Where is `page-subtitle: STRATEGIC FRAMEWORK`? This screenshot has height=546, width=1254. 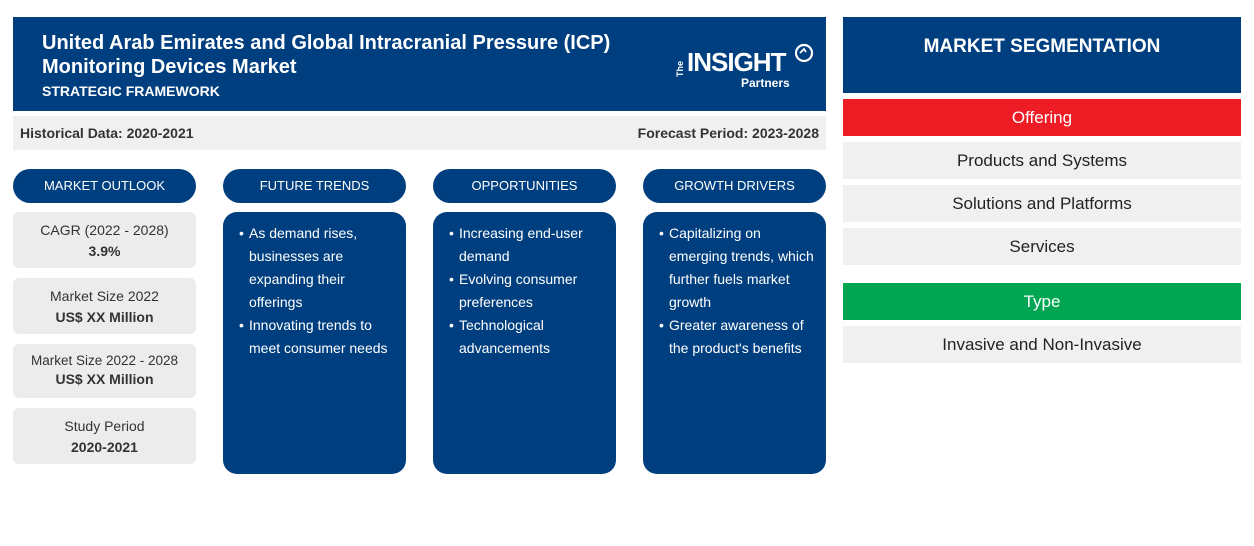
page-subtitle: STRATEGIC FRAMEWORK is located at coordinates (131, 91).